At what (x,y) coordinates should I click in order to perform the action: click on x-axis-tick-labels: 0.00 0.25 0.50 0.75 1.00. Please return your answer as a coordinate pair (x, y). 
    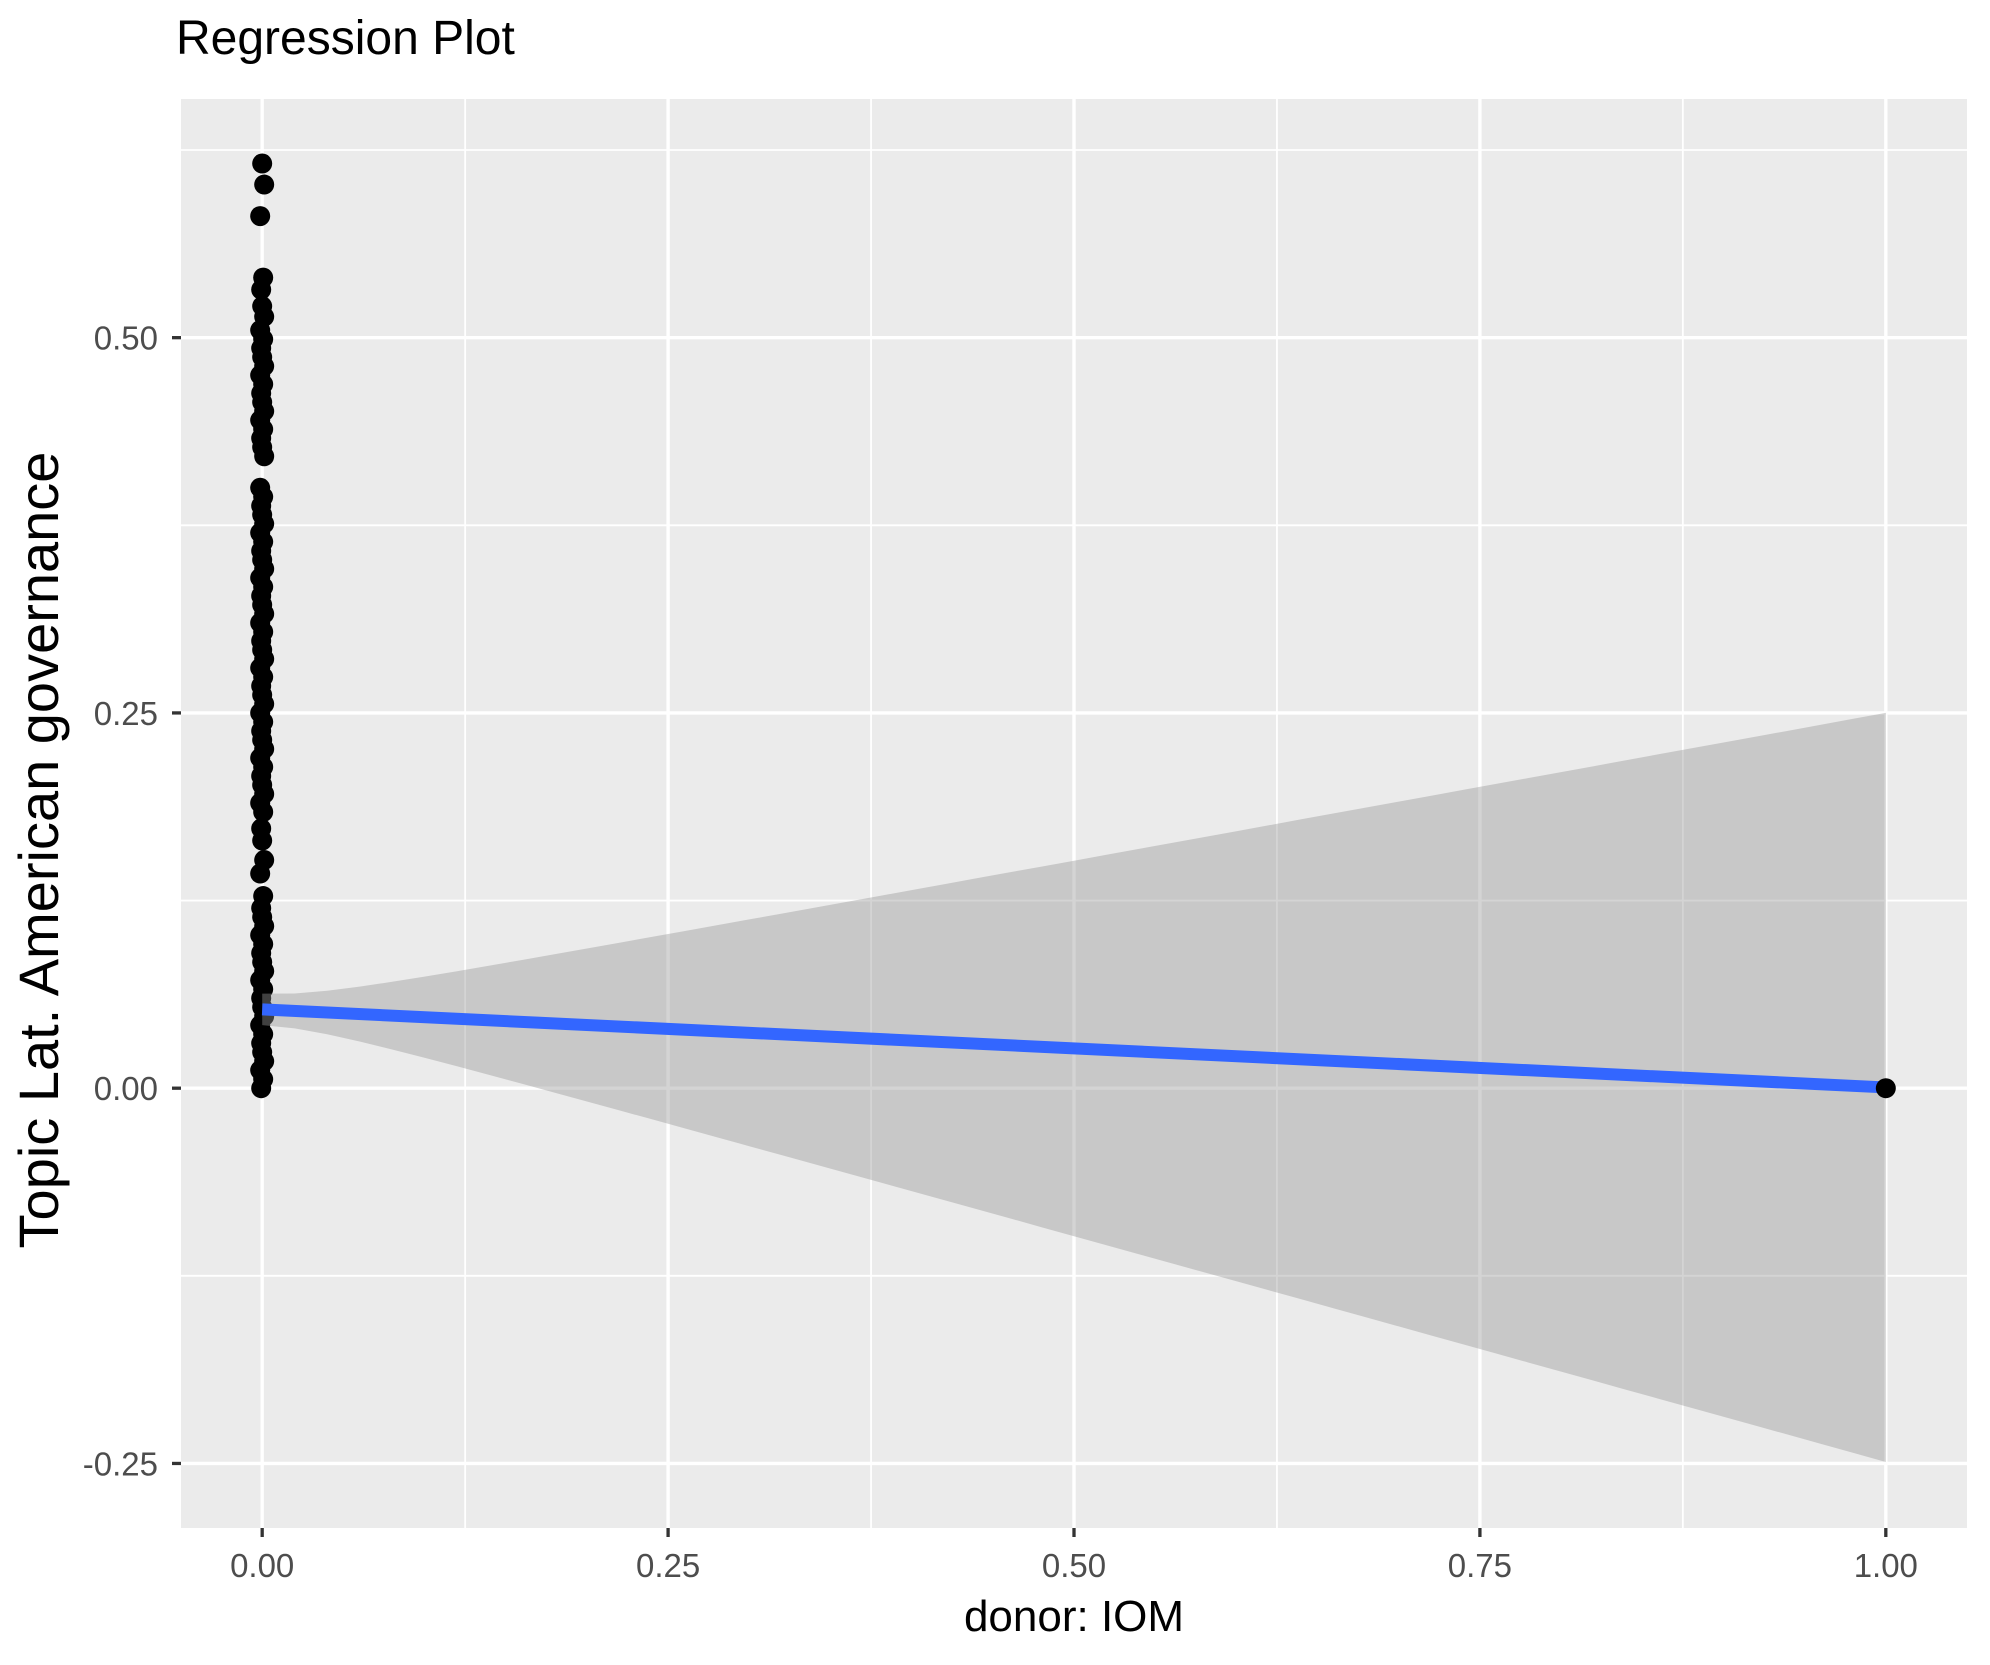
    Looking at the image, I should click on (1074, 1565).